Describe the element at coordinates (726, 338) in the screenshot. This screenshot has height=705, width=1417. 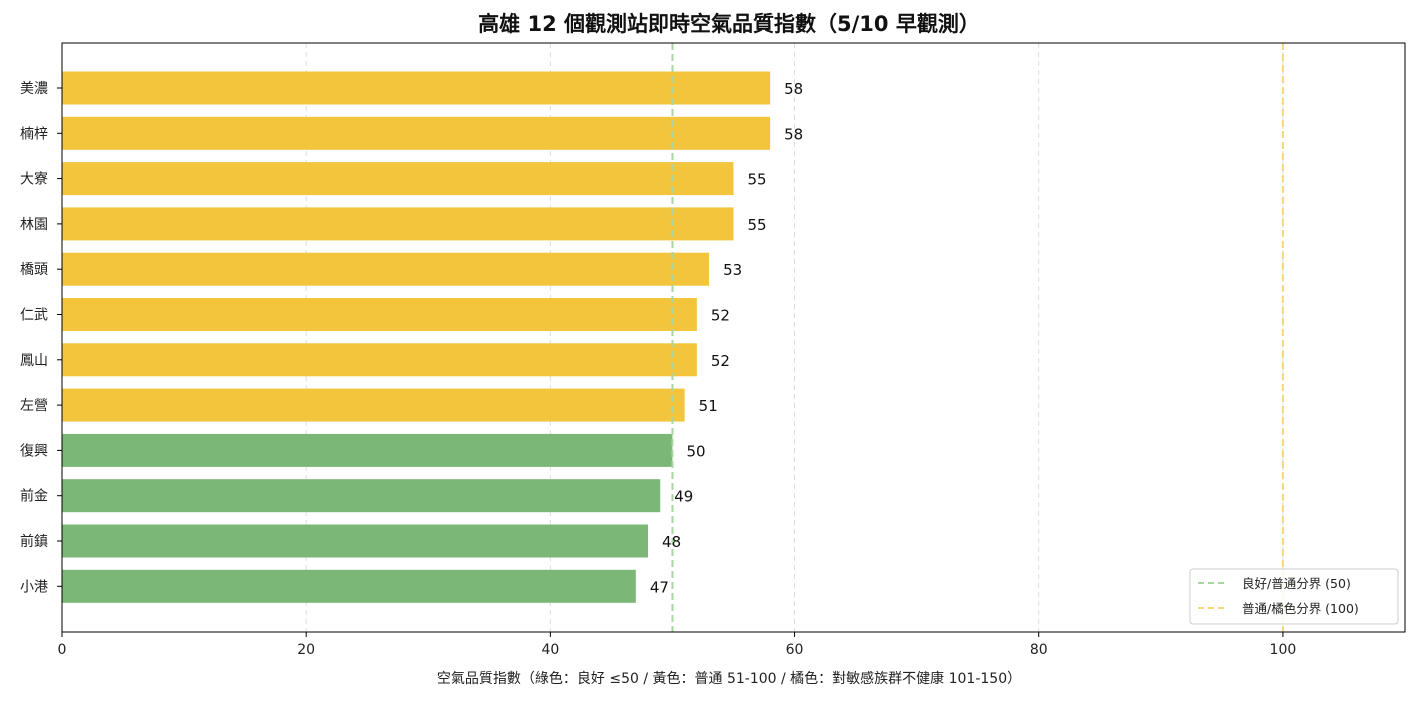
I see `data-labels: 58 58 55 55 53 52 52 51 50 49 48 47` at that location.